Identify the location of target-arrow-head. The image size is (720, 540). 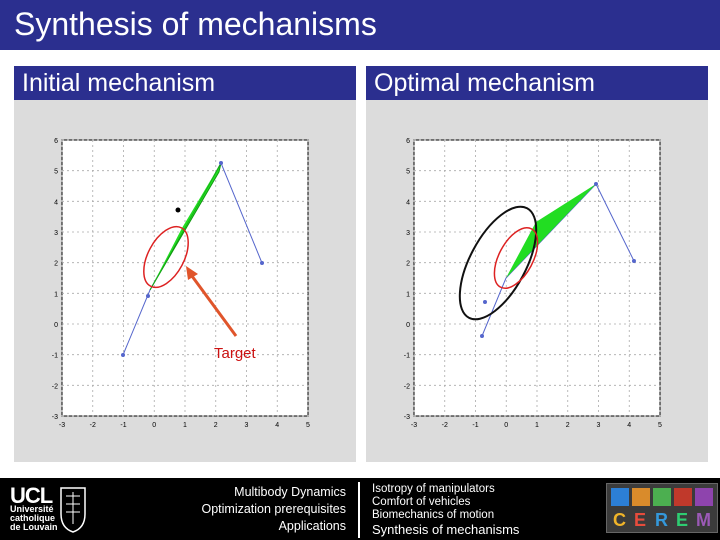
(192, 273).